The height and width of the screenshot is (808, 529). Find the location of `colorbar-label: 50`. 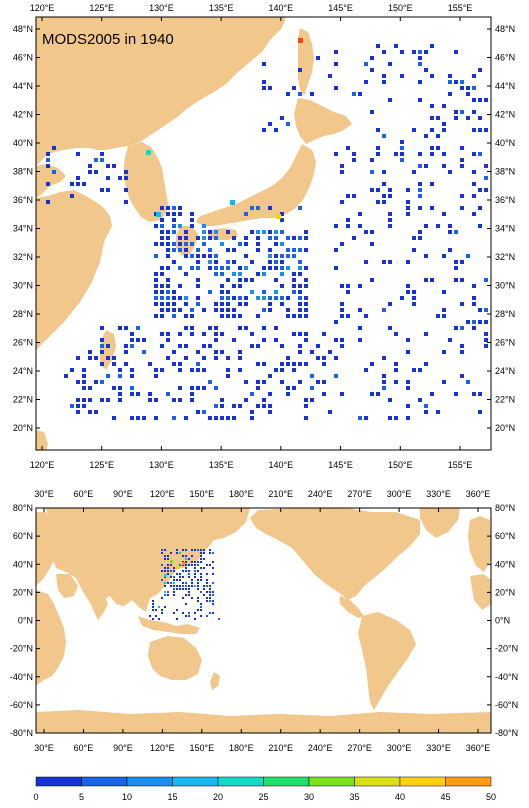

colorbar-label: 50 is located at coordinates (491, 797).